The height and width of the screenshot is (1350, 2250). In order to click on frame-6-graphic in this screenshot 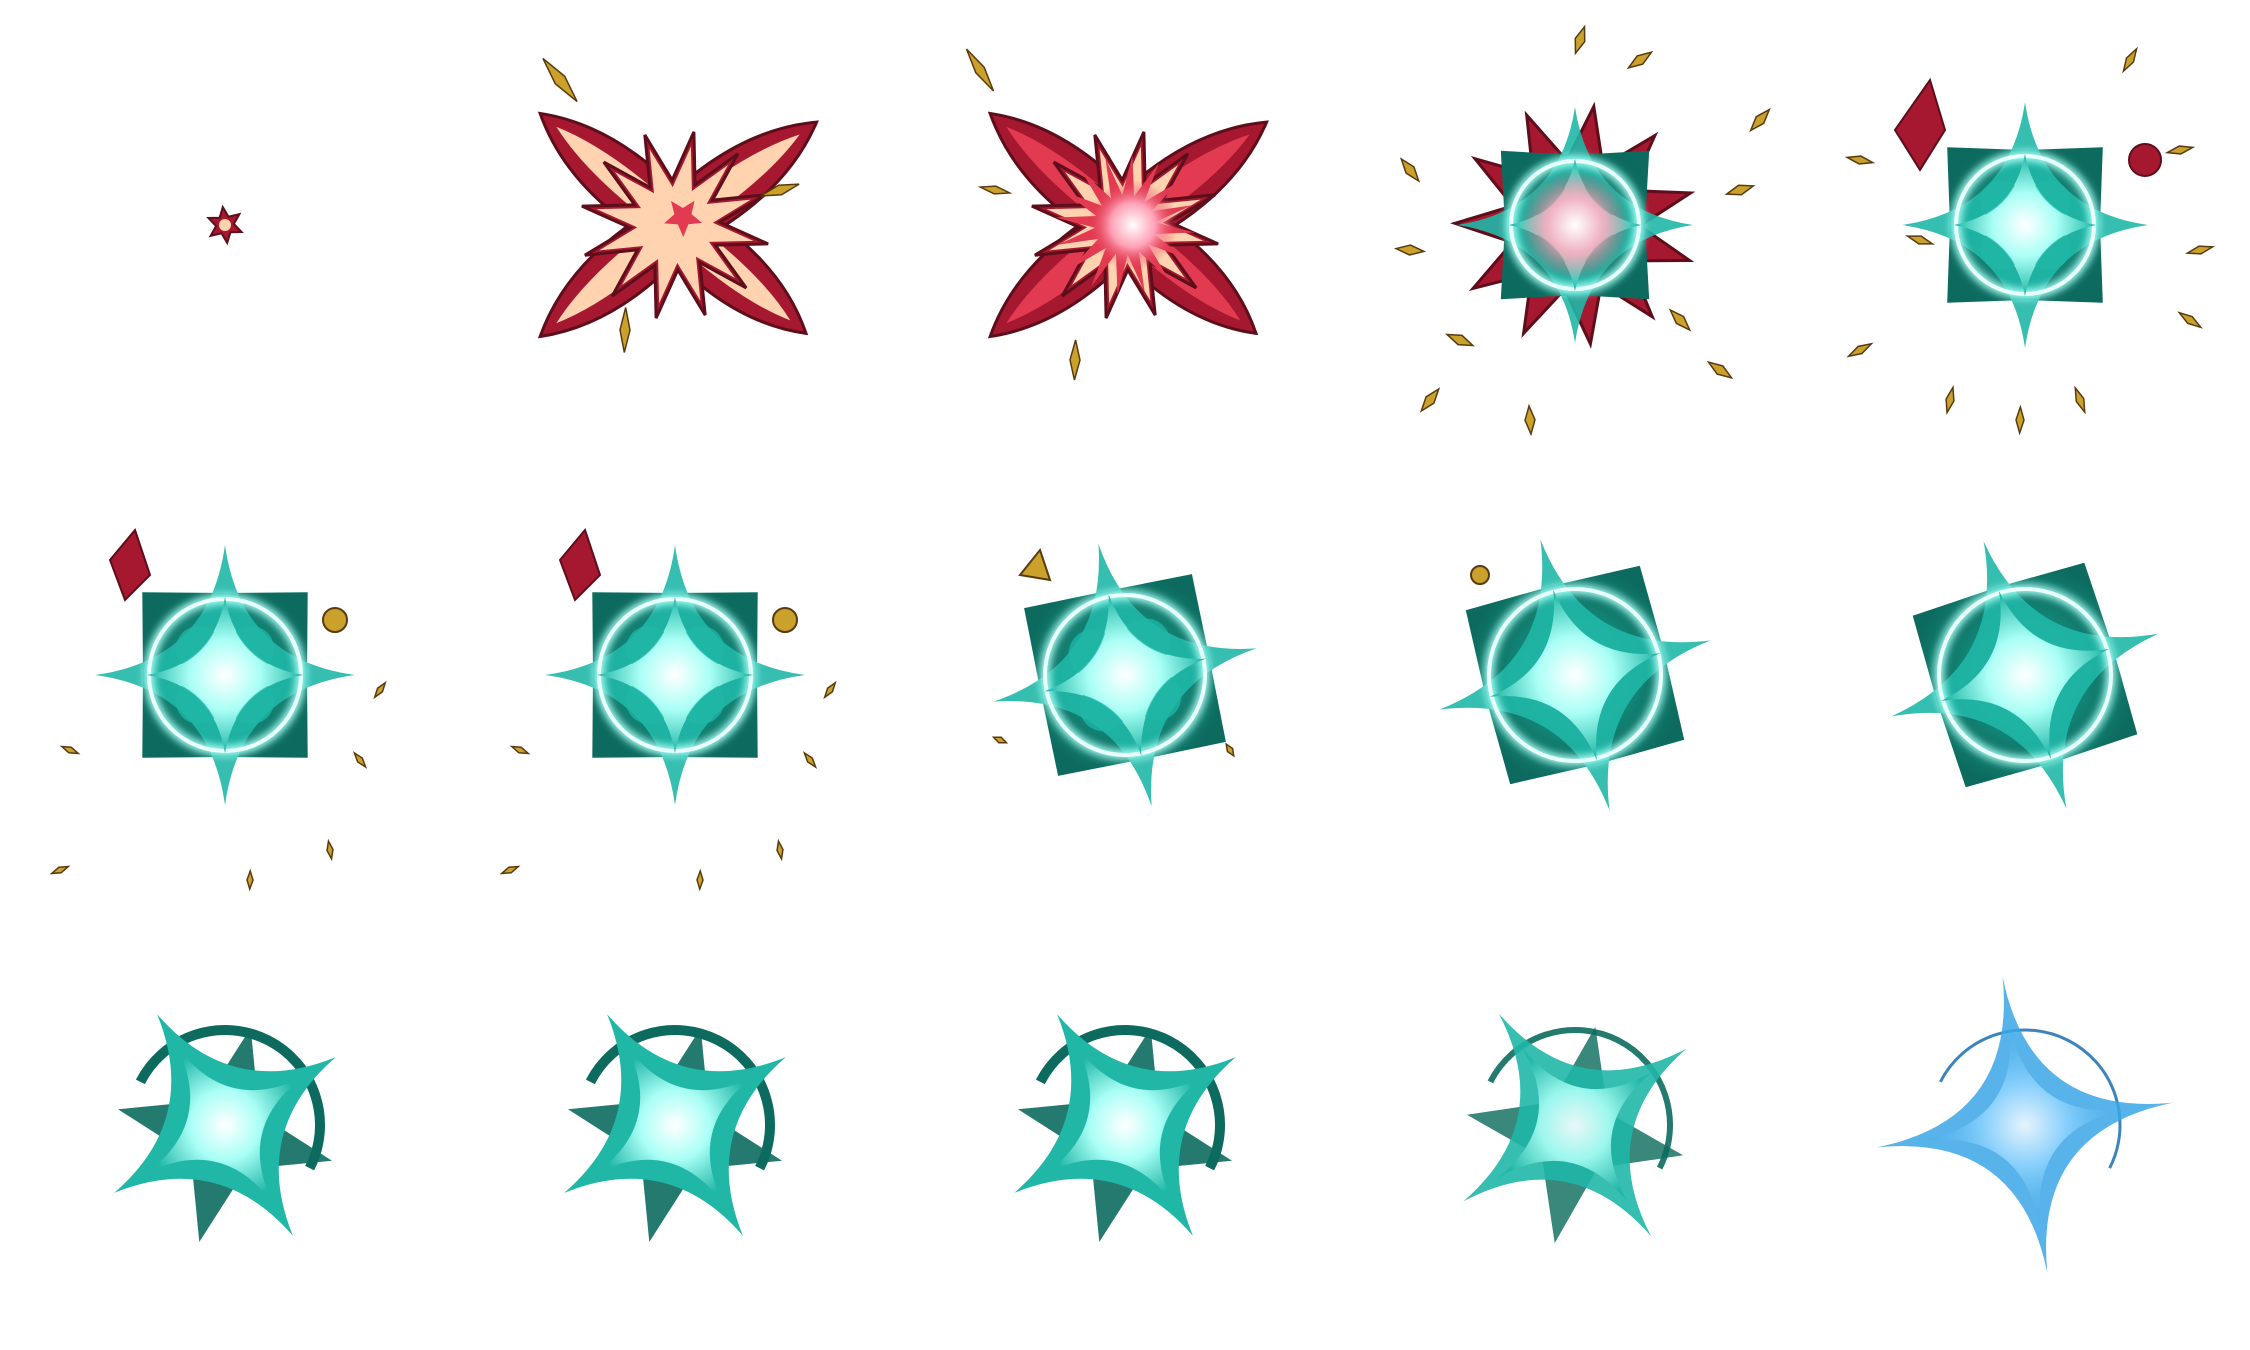, I will do `click(218, 709)`.